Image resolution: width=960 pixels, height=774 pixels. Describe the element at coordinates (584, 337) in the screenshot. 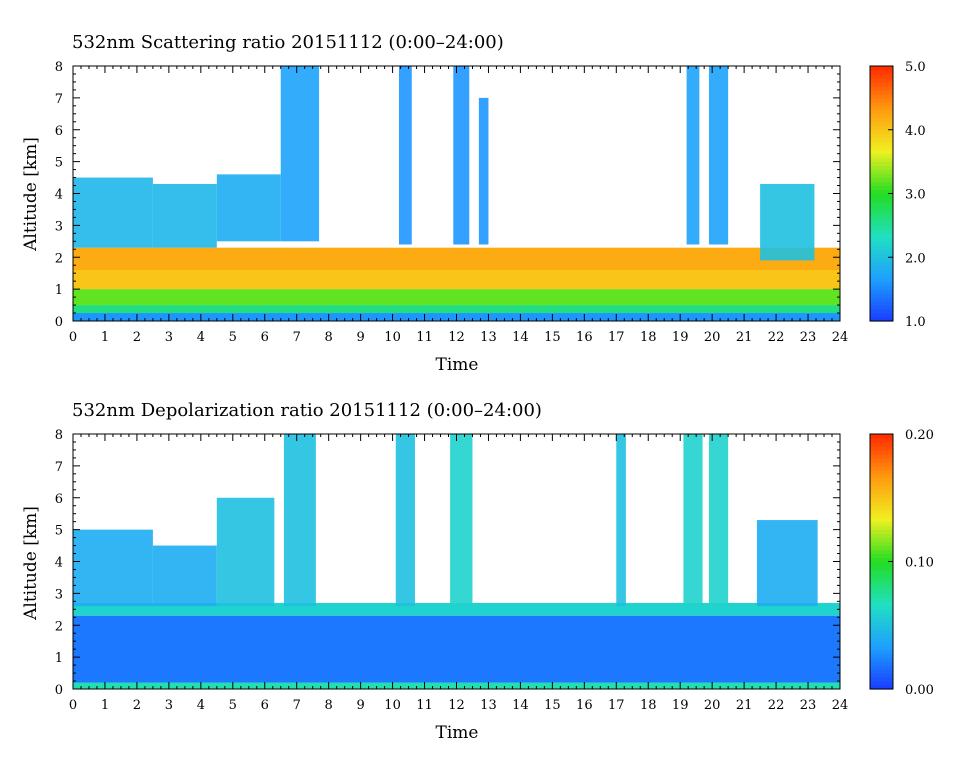

I see `x-tick-label: 16` at that location.